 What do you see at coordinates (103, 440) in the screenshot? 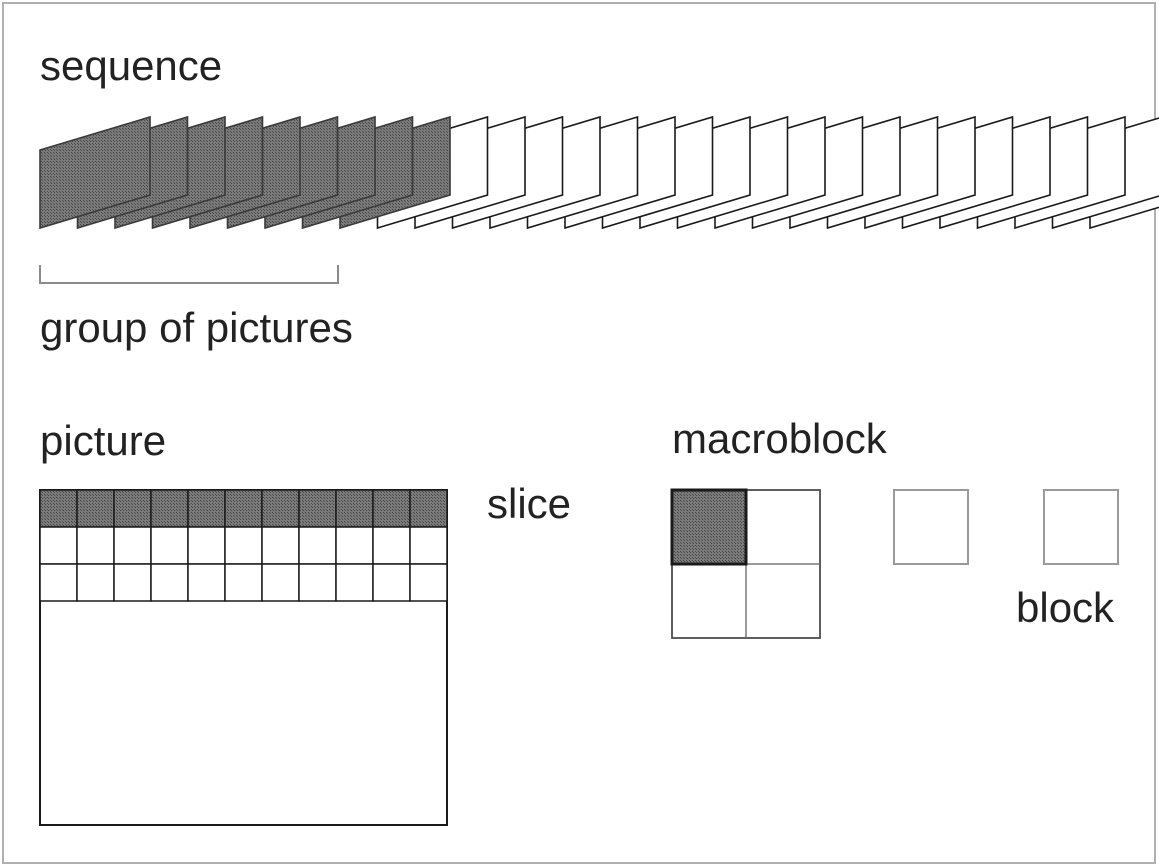
I see `picture-label: picture` at bounding box center [103, 440].